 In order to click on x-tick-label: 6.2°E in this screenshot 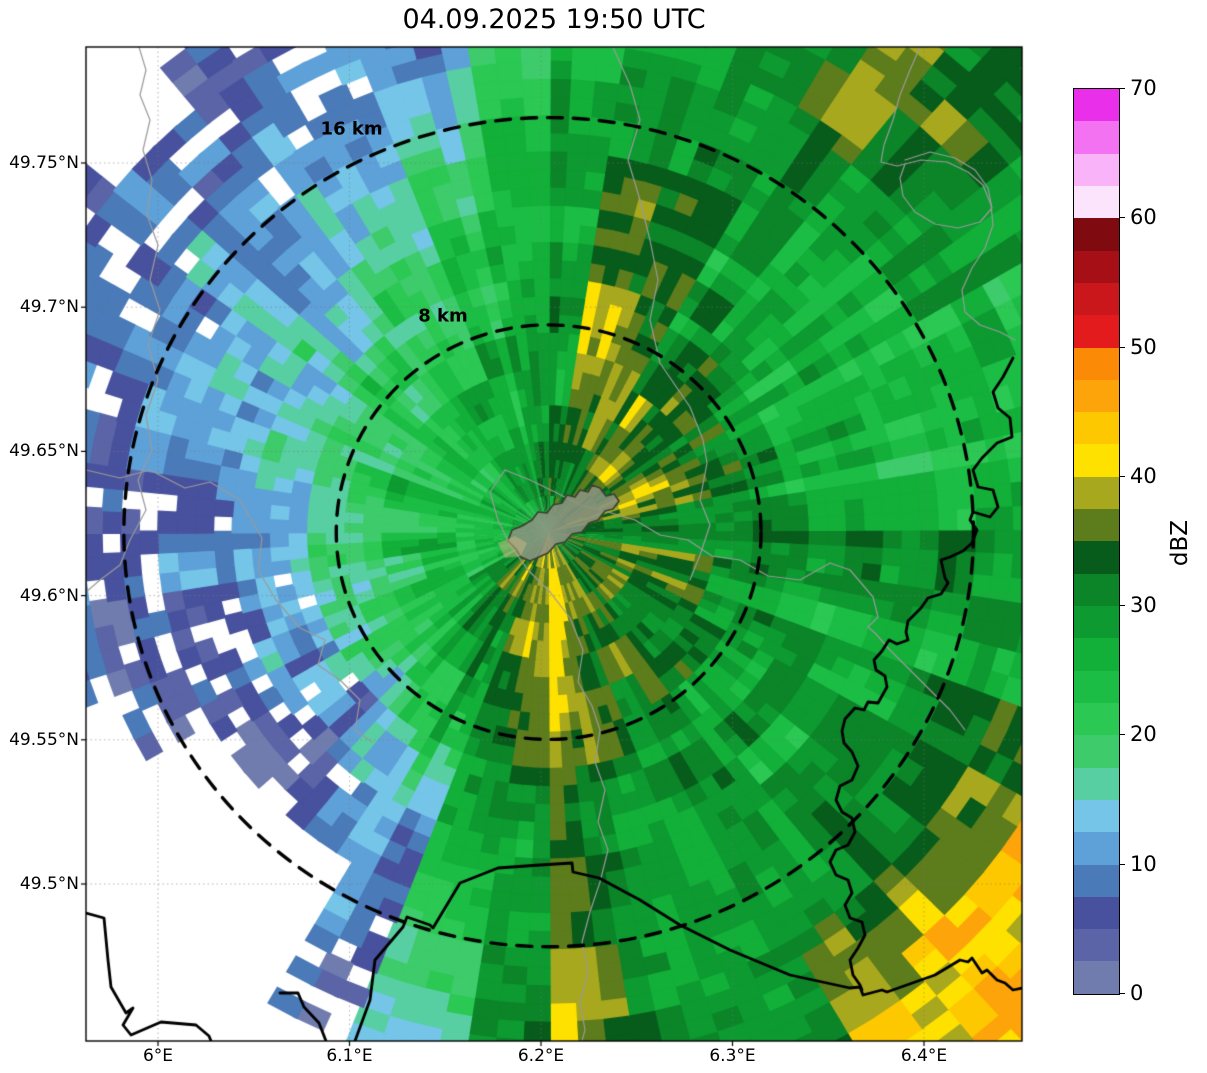, I will do `click(541, 1056)`.